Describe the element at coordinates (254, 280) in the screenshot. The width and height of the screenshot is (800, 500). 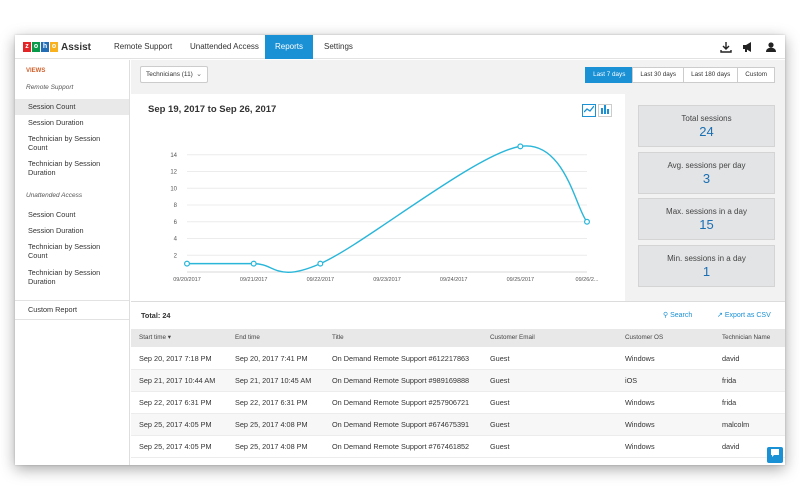
I see `x-tick-label: 09/21/2017` at that location.